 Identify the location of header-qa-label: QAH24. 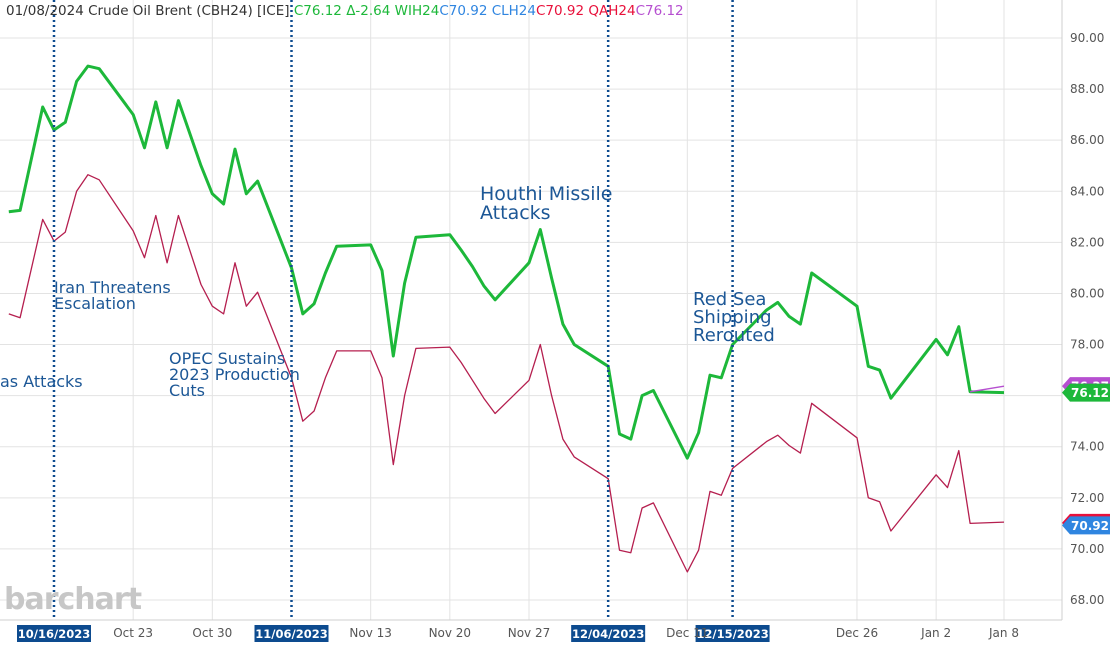
(612, 11).